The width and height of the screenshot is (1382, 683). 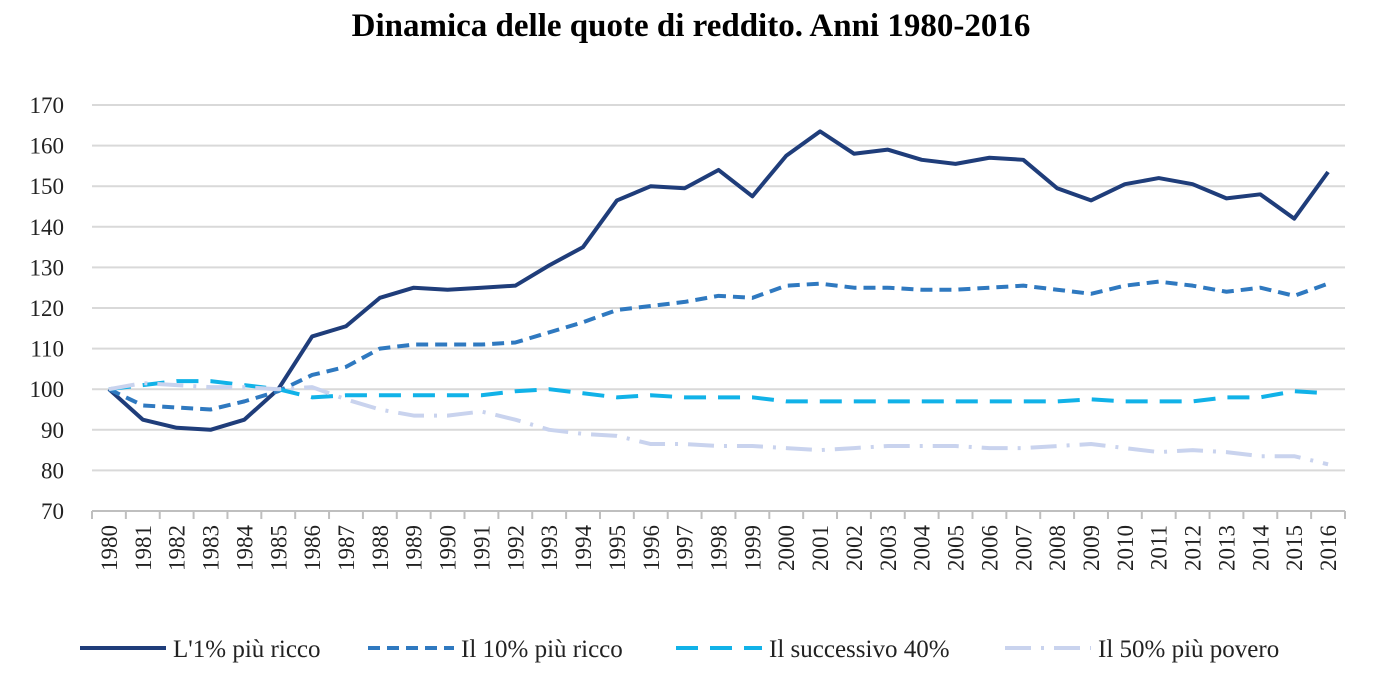 I want to click on x-tick-label: 2009, so click(x=1091, y=548).